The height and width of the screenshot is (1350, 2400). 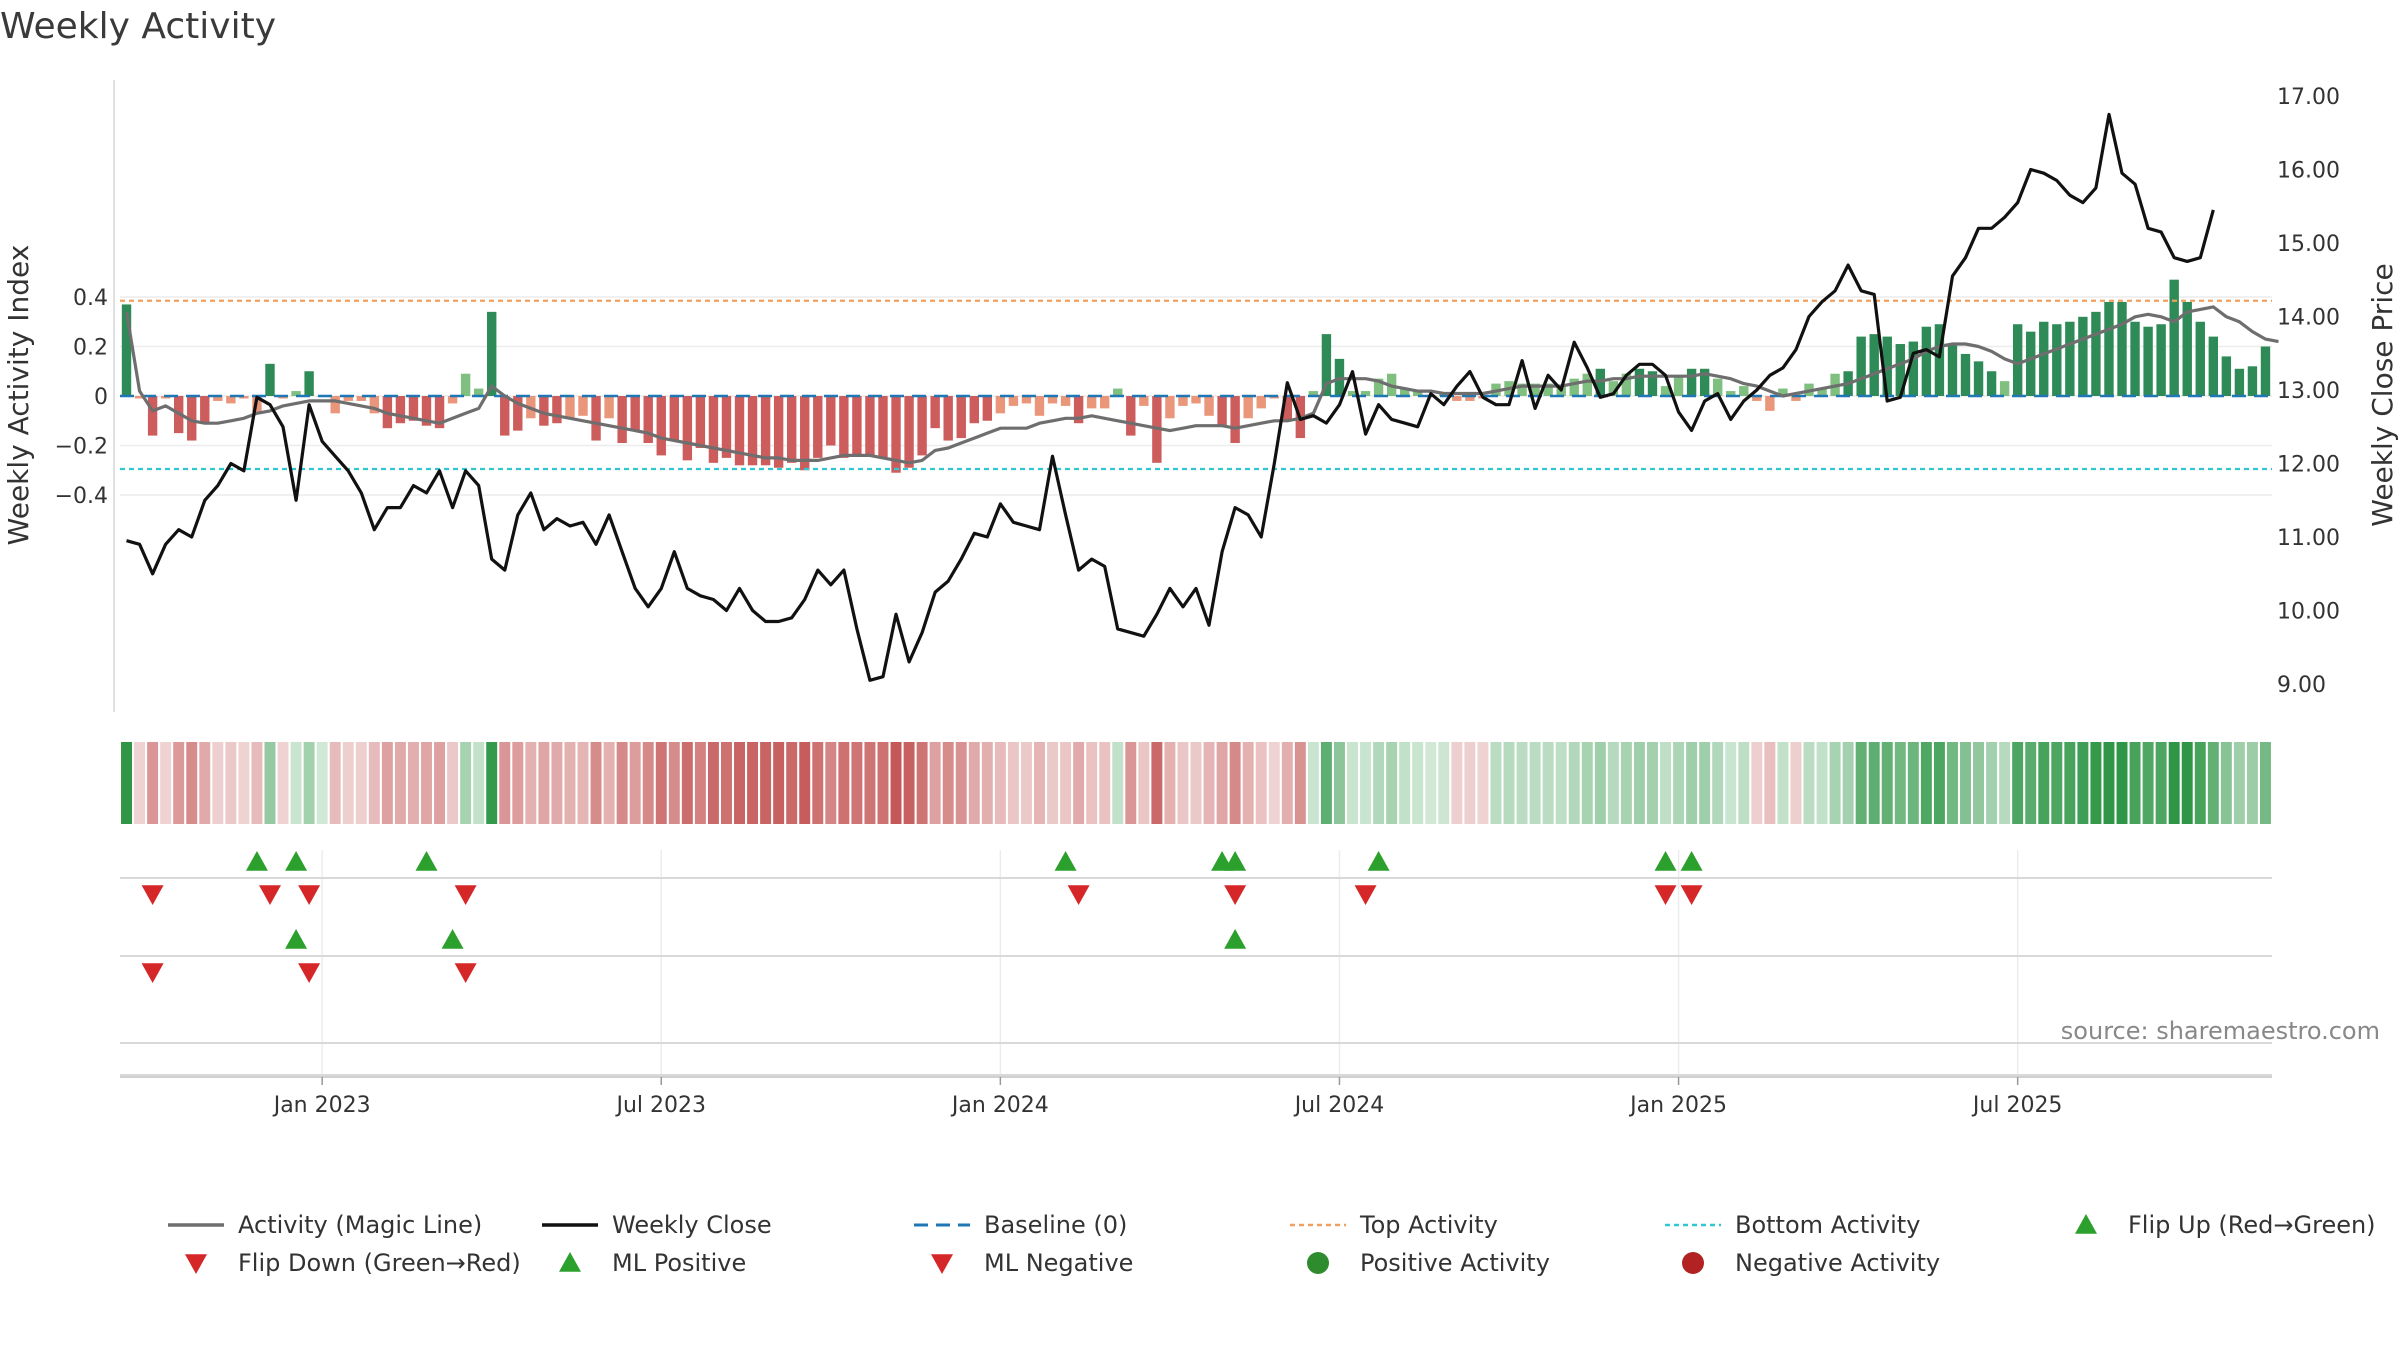 I want to click on legend-label: Bottom Activity, so click(x=1827, y=1225).